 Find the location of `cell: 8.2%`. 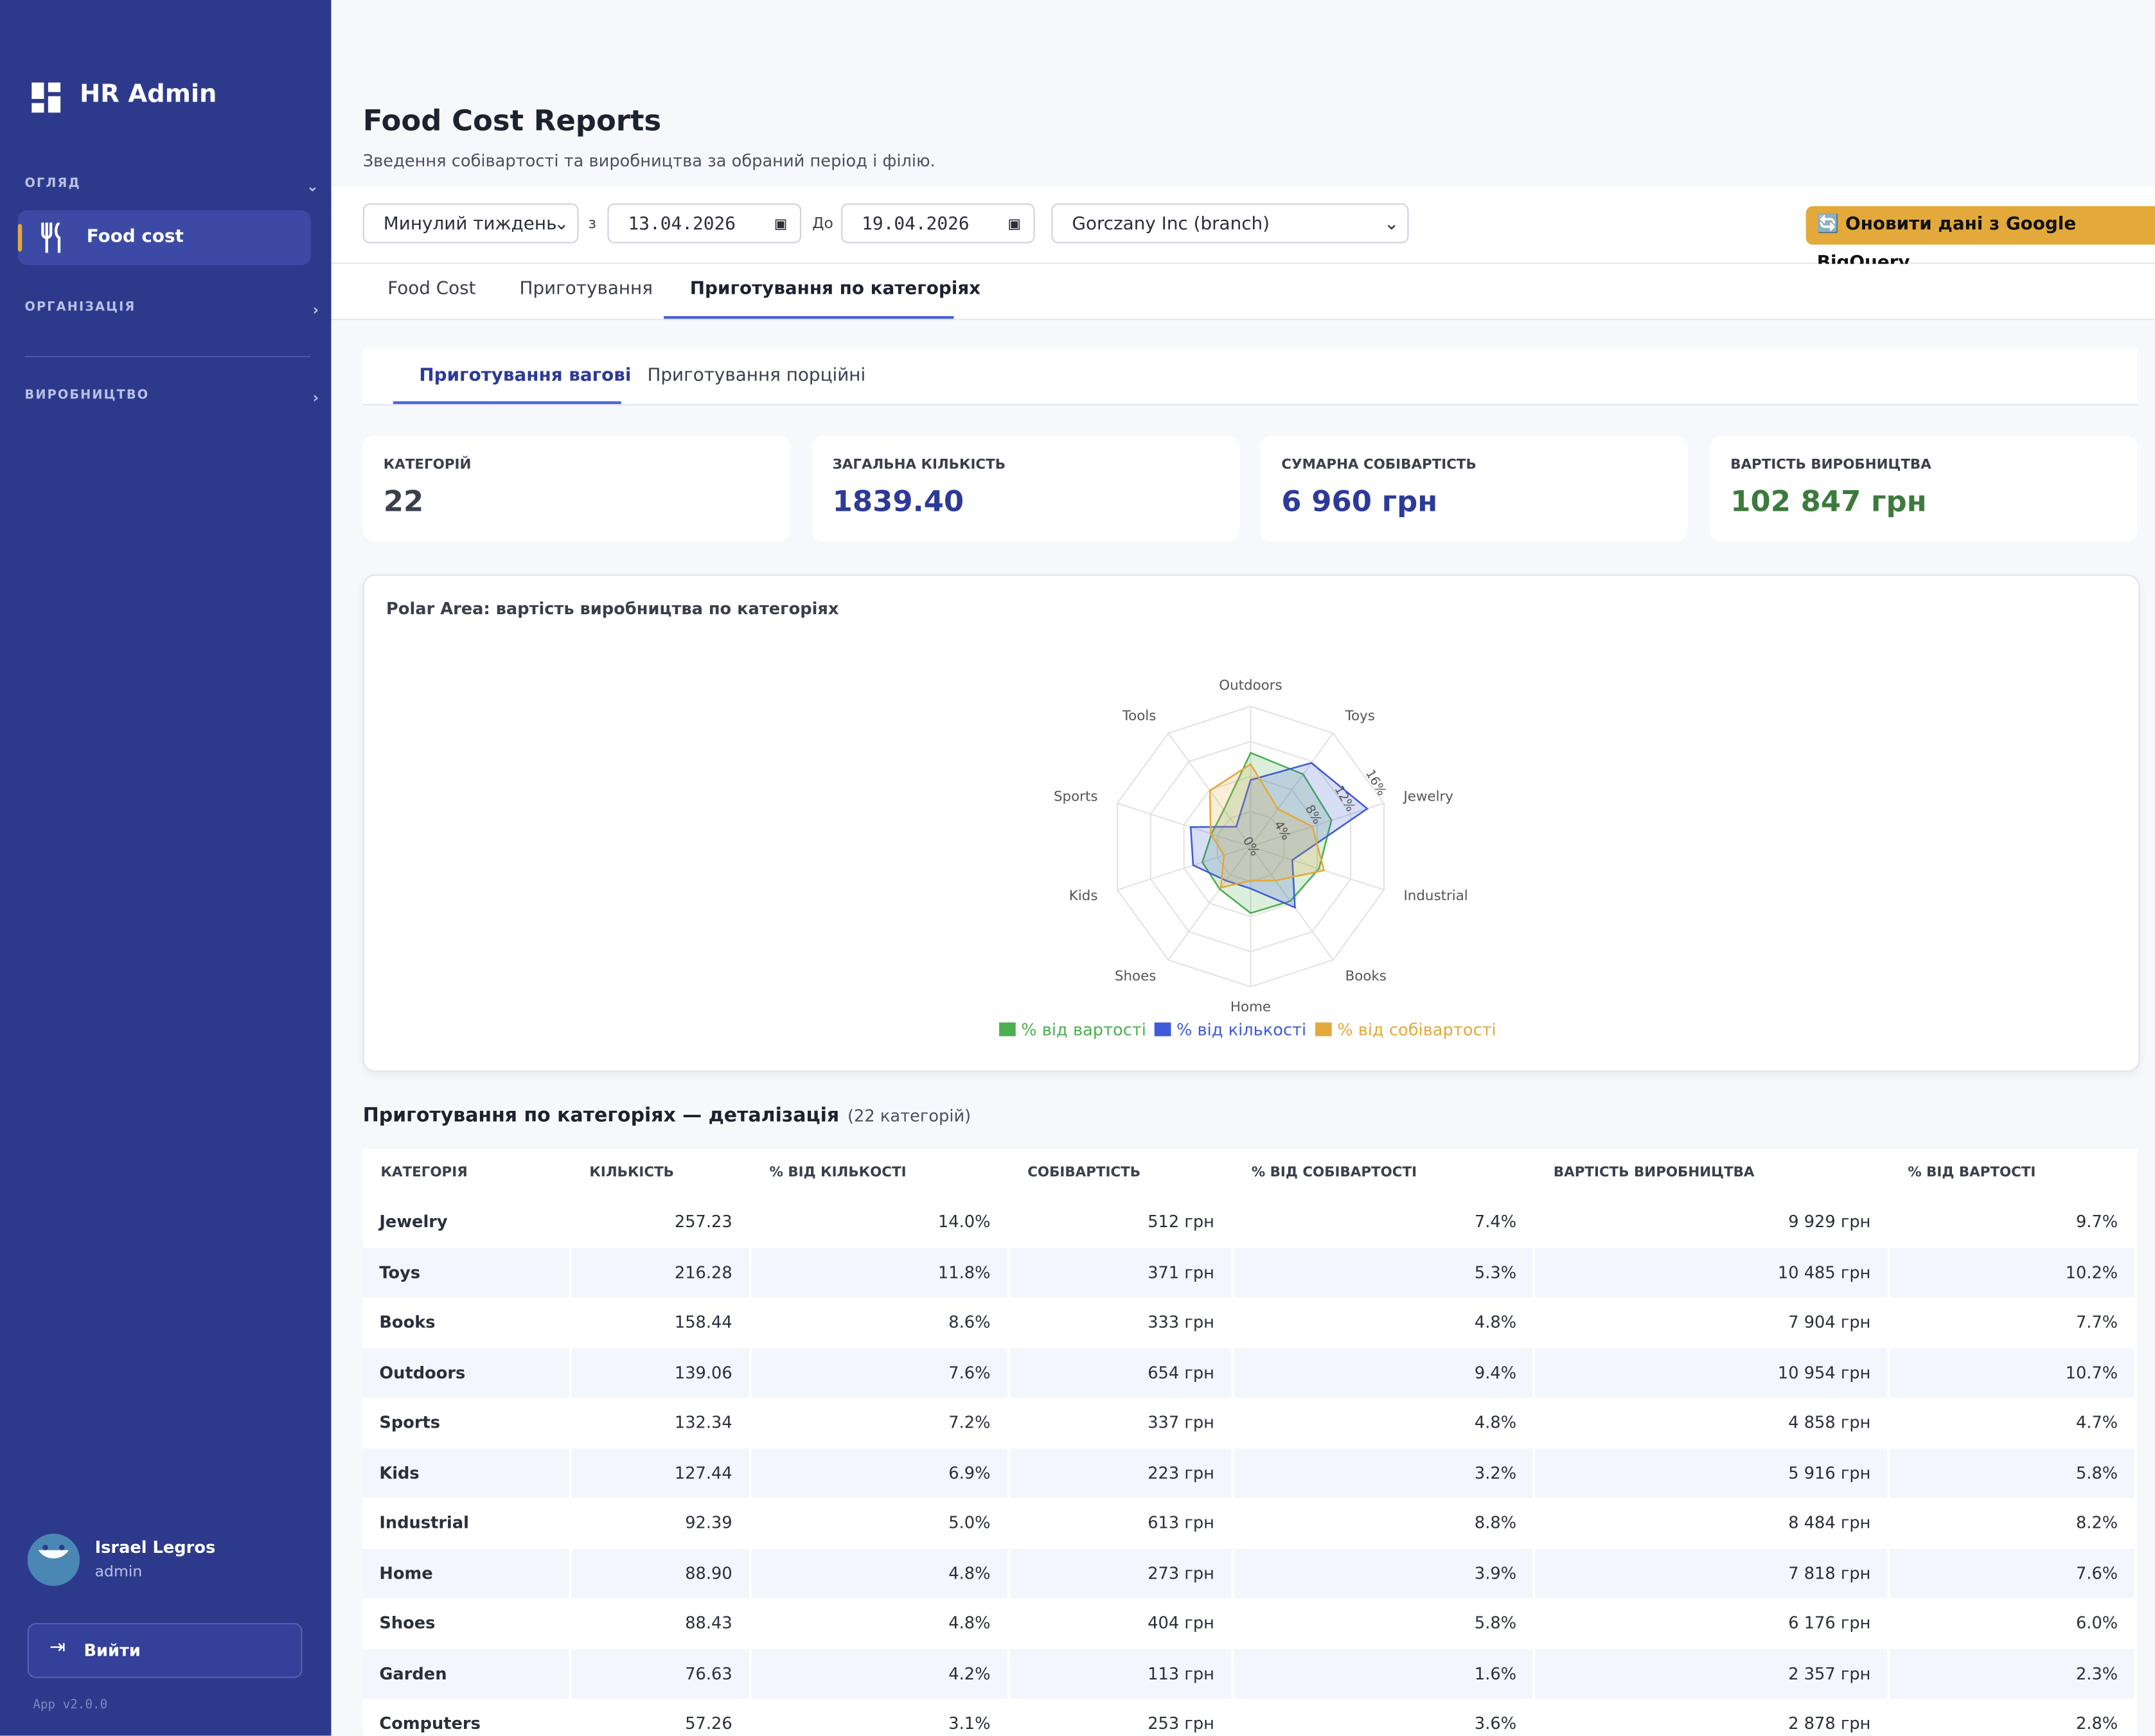

cell: 8.2% is located at coordinates (2013, 1523).